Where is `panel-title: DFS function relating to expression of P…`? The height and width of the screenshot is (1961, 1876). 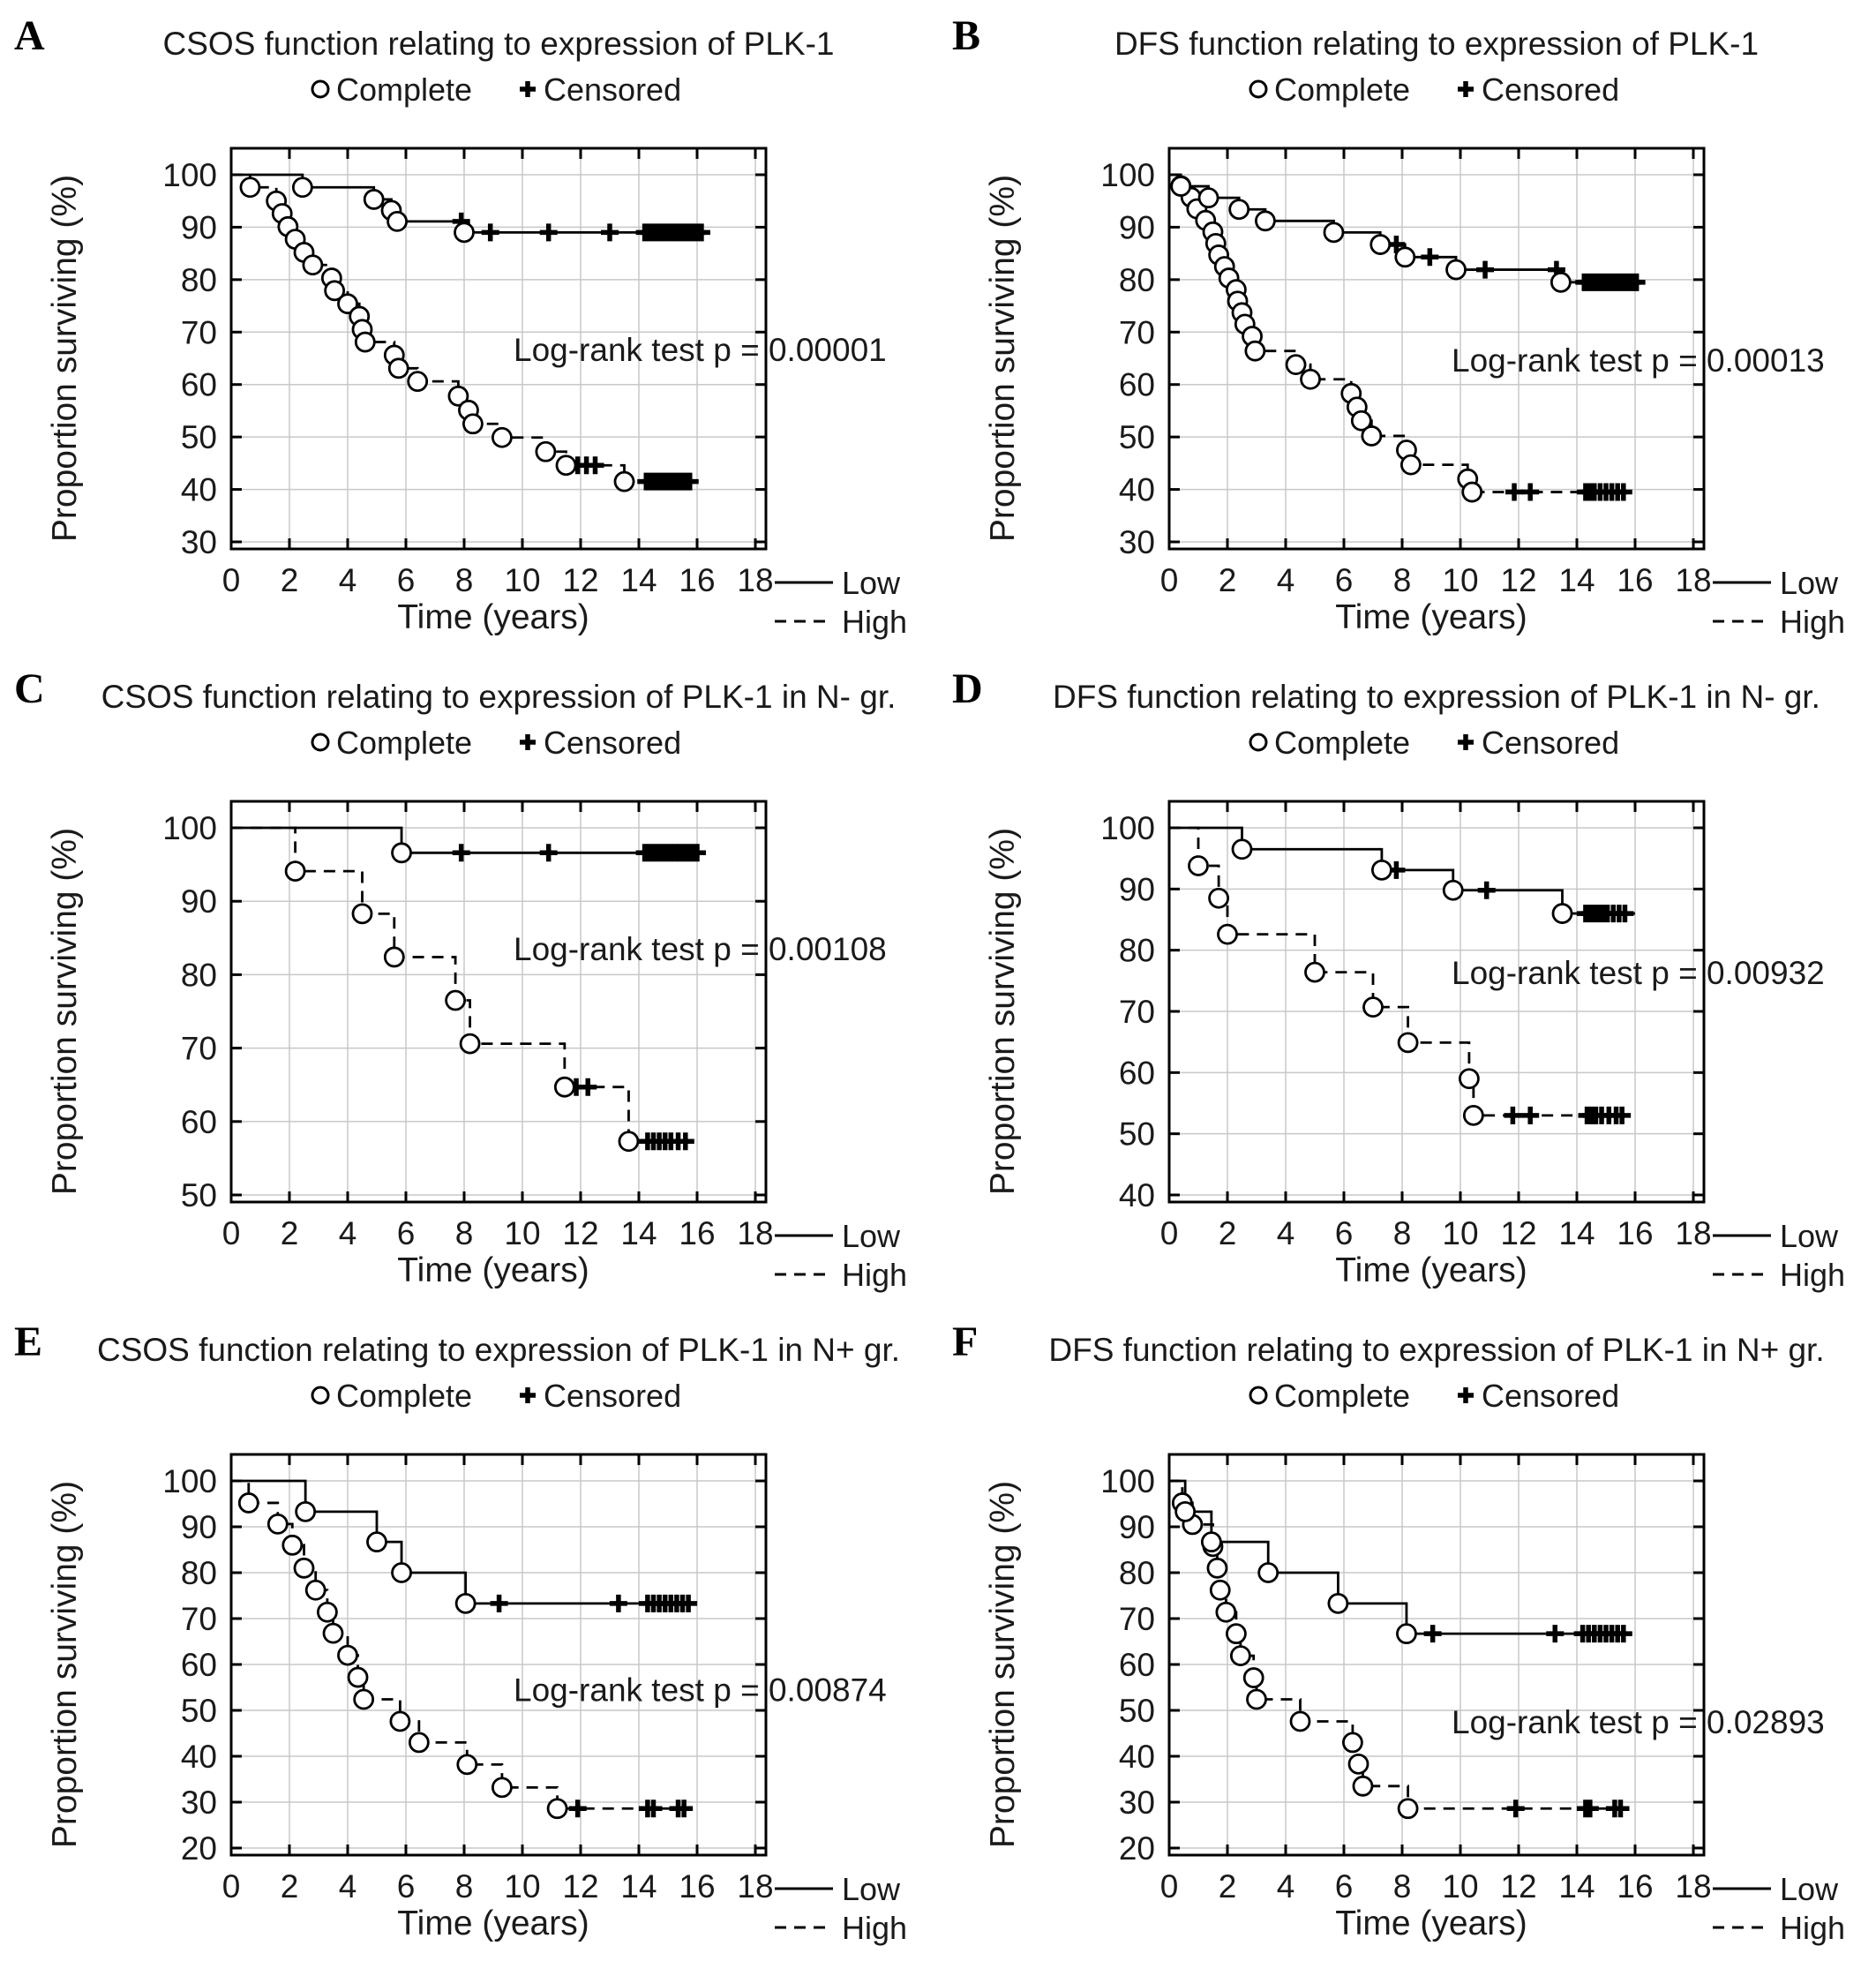 panel-title: DFS function relating to expression of P… is located at coordinates (1436, 44).